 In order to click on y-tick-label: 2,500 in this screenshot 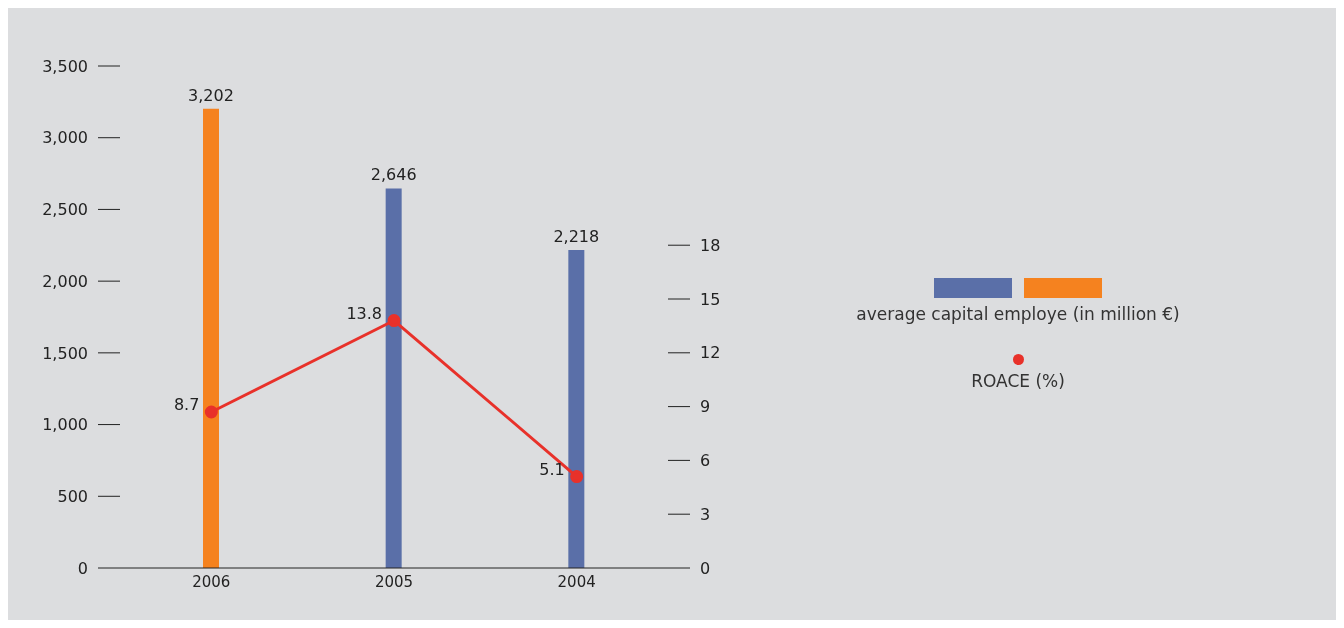, I will do `click(65, 210)`.